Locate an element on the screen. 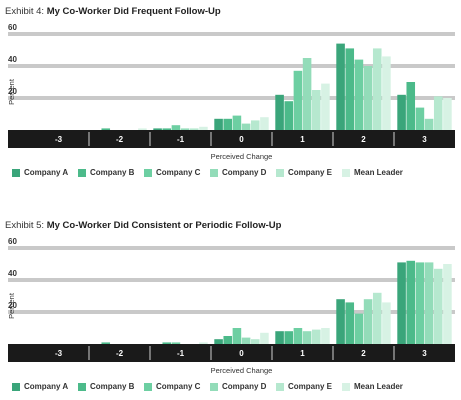 Image resolution: width=461 pixels, height=400 pixels. y-tick-label: 60 is located at coordinates (12, 27).